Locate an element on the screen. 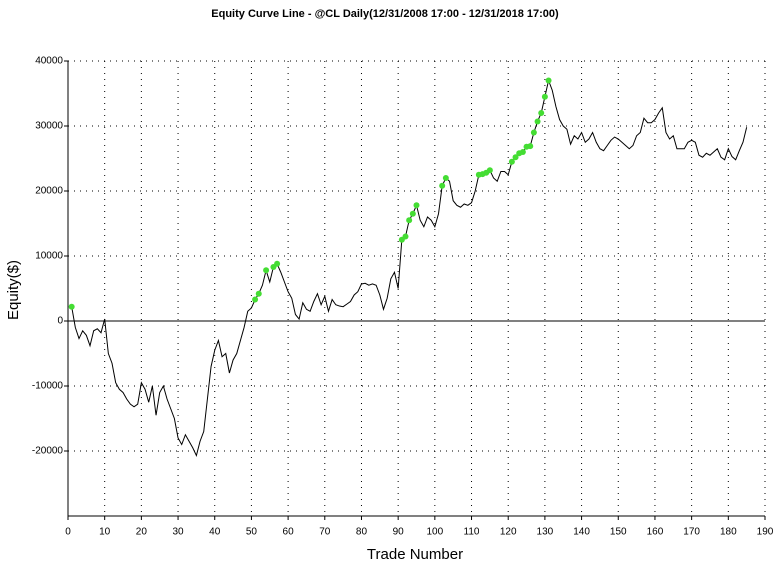 Image resolution: width=777 pixels, height=571 pixels. x-tick-label: 30 is located at coordinates (178, 532).